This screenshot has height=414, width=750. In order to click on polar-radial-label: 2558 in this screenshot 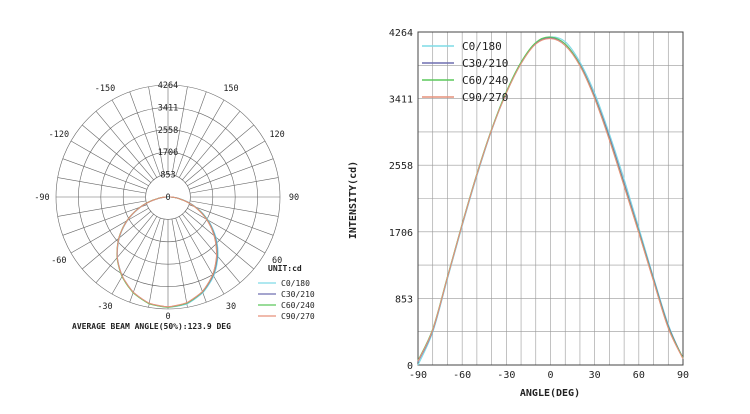, I will do `click(168, 131)`.